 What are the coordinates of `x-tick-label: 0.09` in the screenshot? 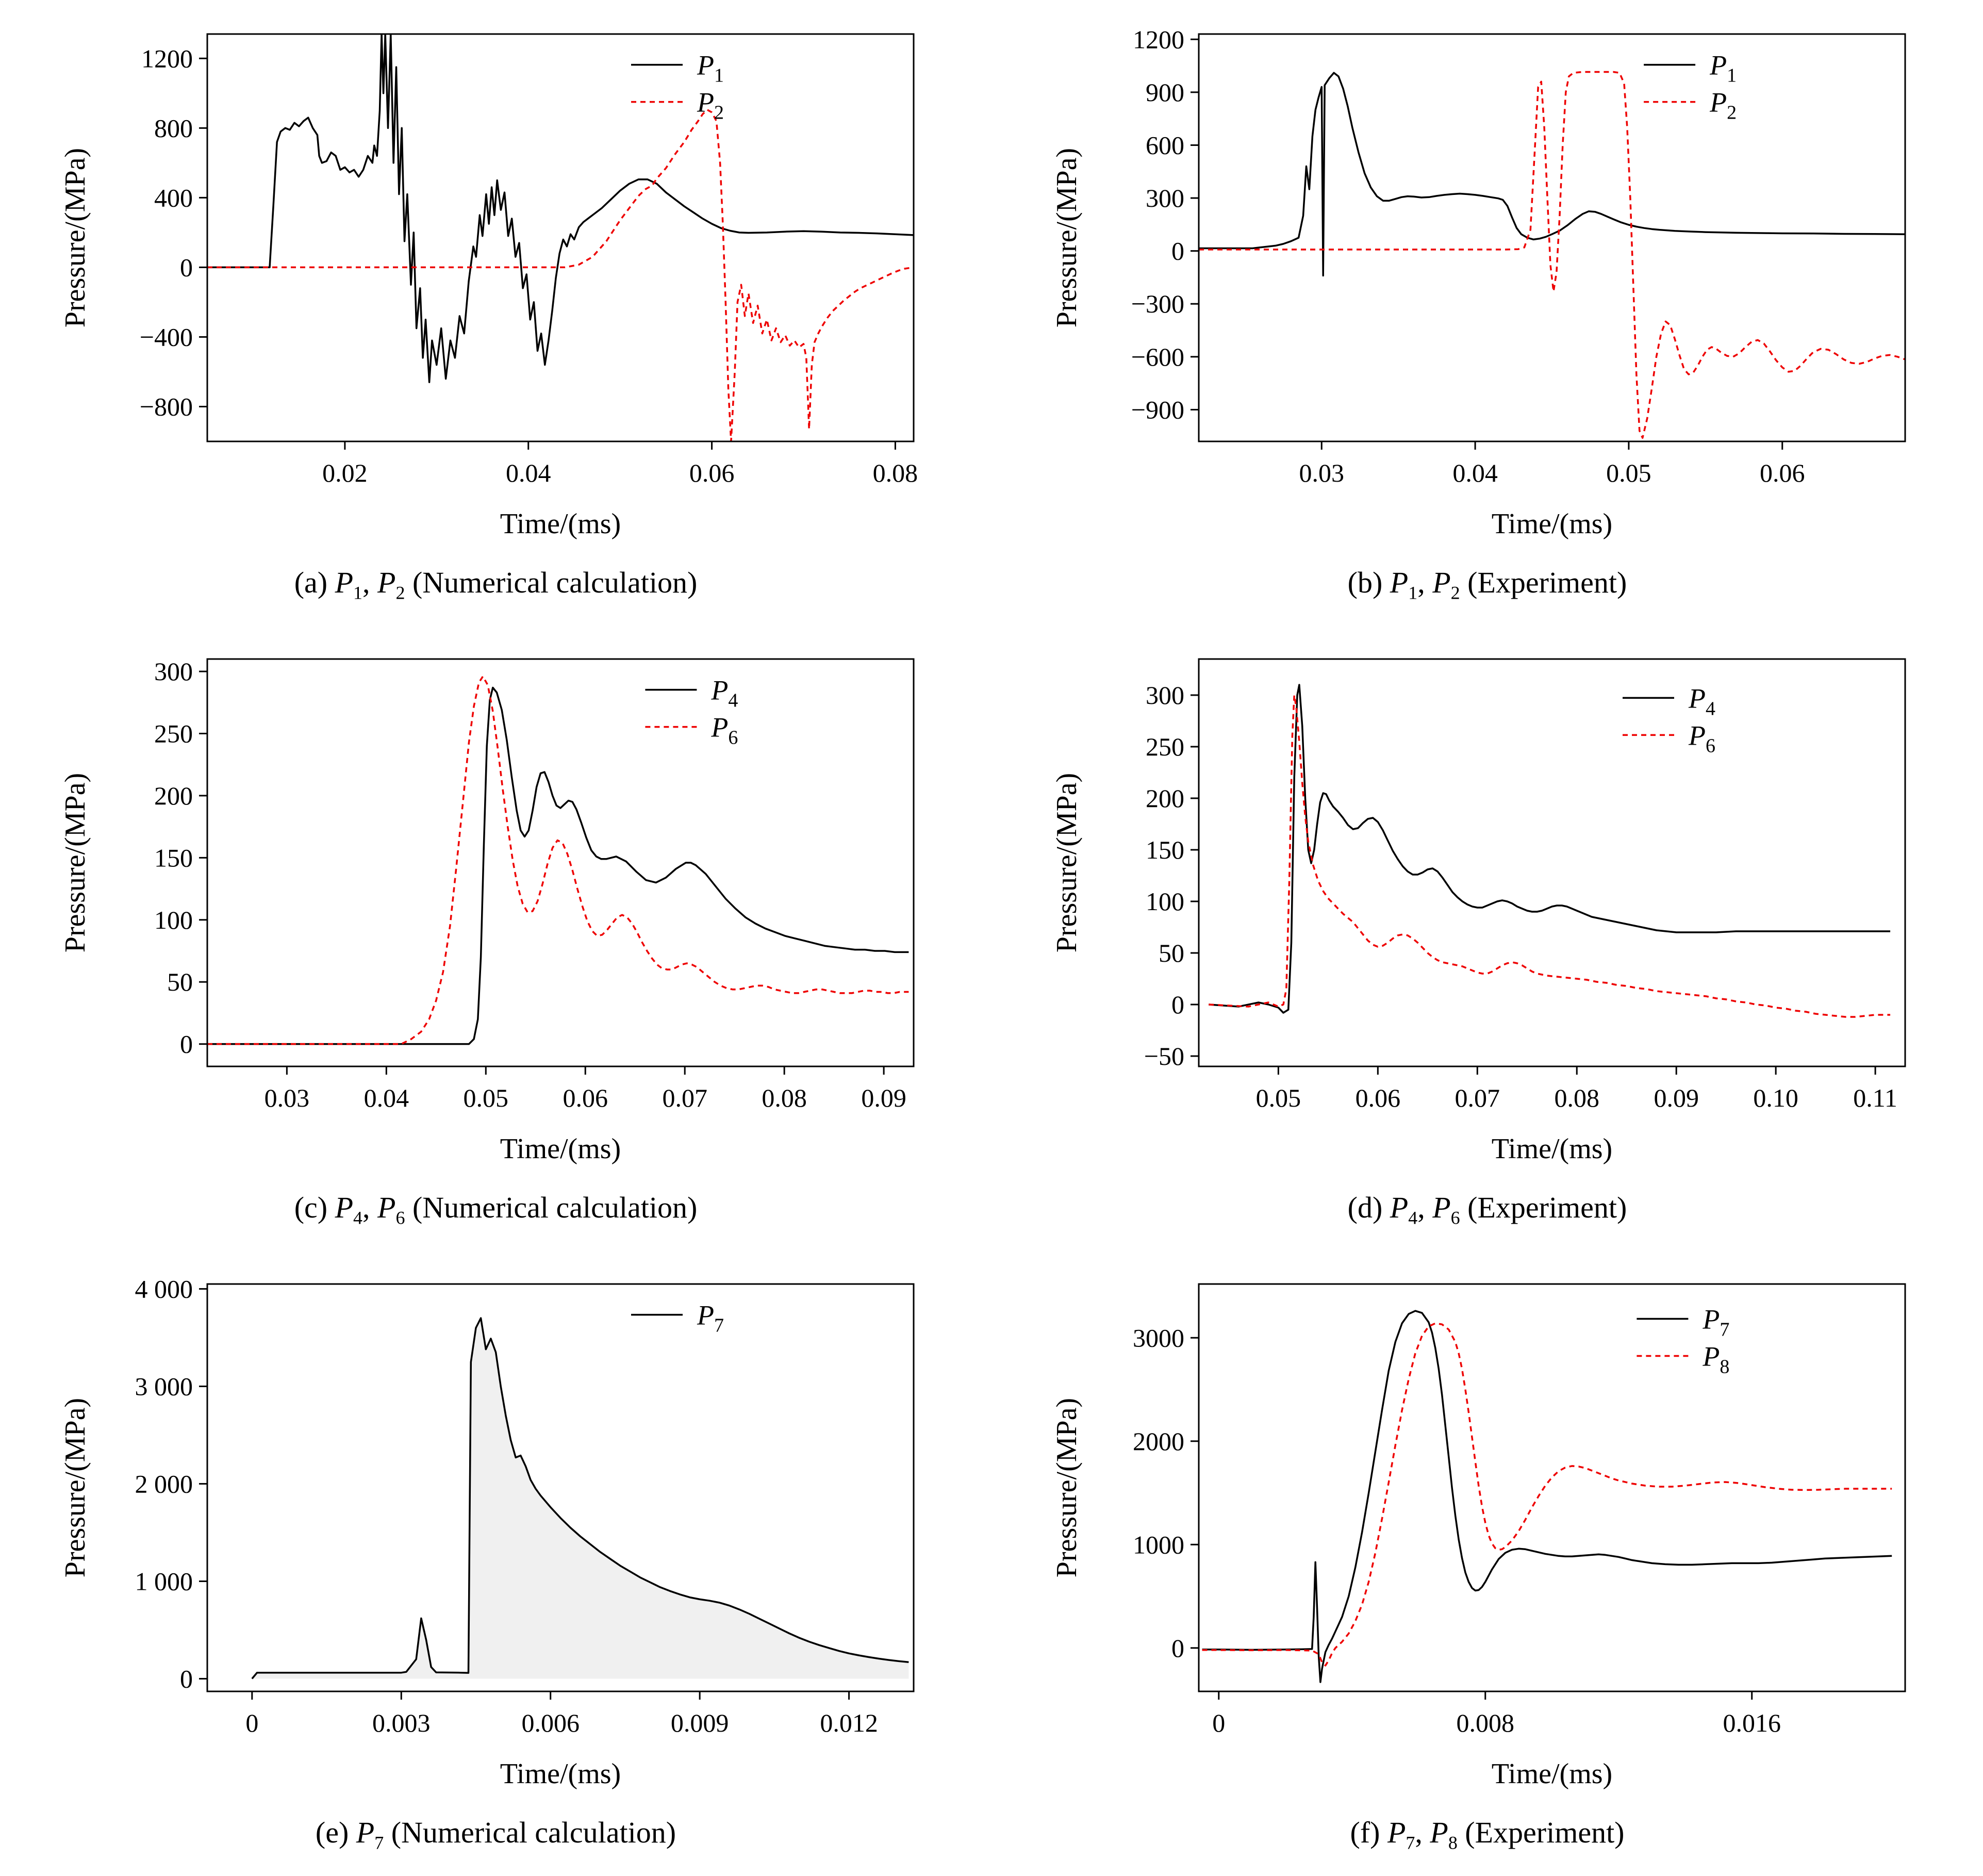 It's located at (883, 1097).